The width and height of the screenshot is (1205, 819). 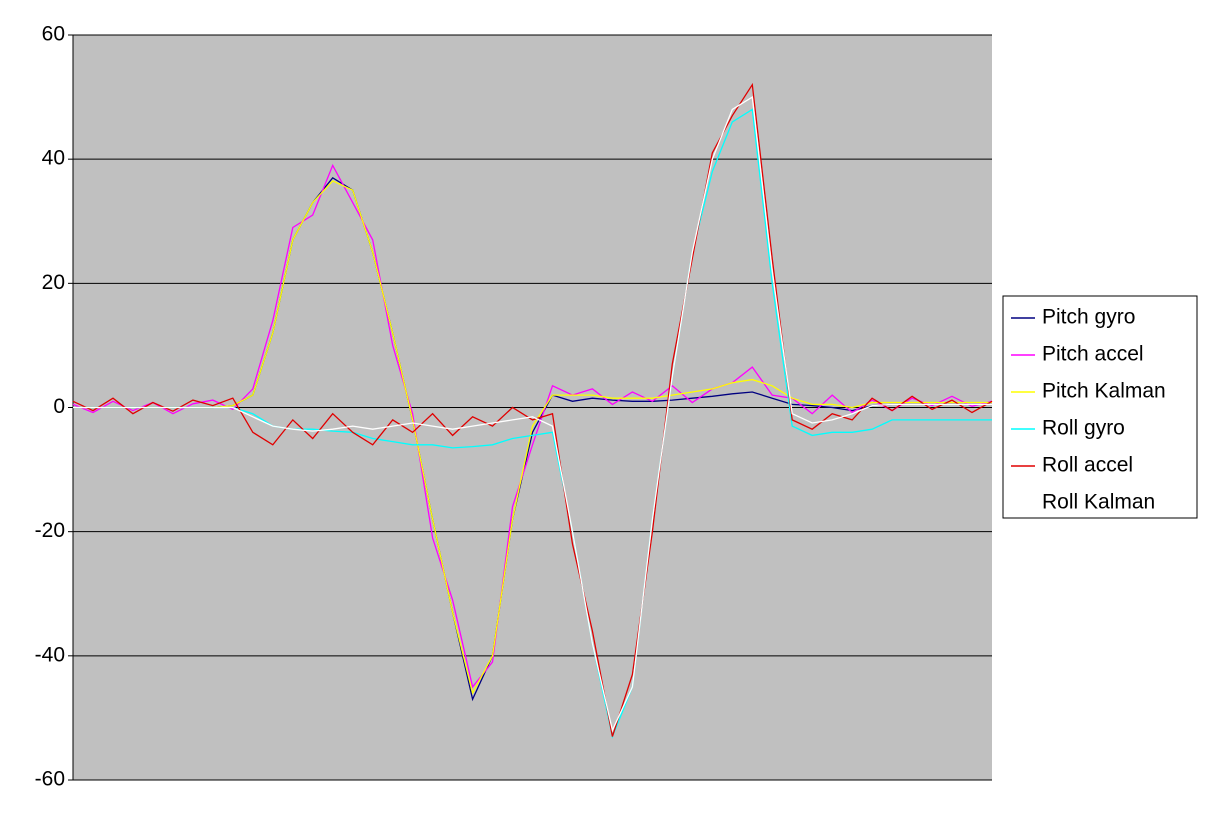 I want to click on legend-box, so click(x=1100, y=407).